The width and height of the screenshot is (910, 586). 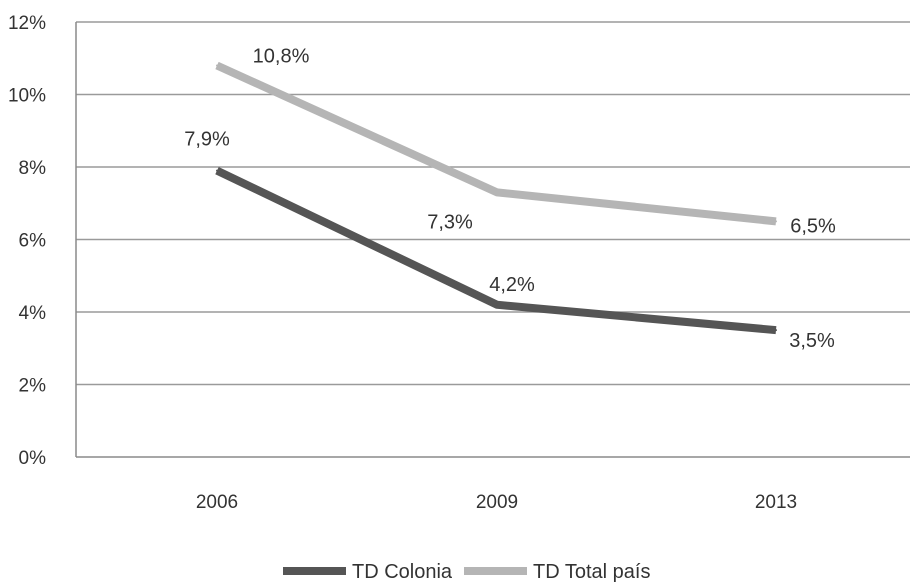 What do you see at coordinates (207, 140) in the screenshot?
I see `data-label: 7,9%` at bounding box center [207, 140].